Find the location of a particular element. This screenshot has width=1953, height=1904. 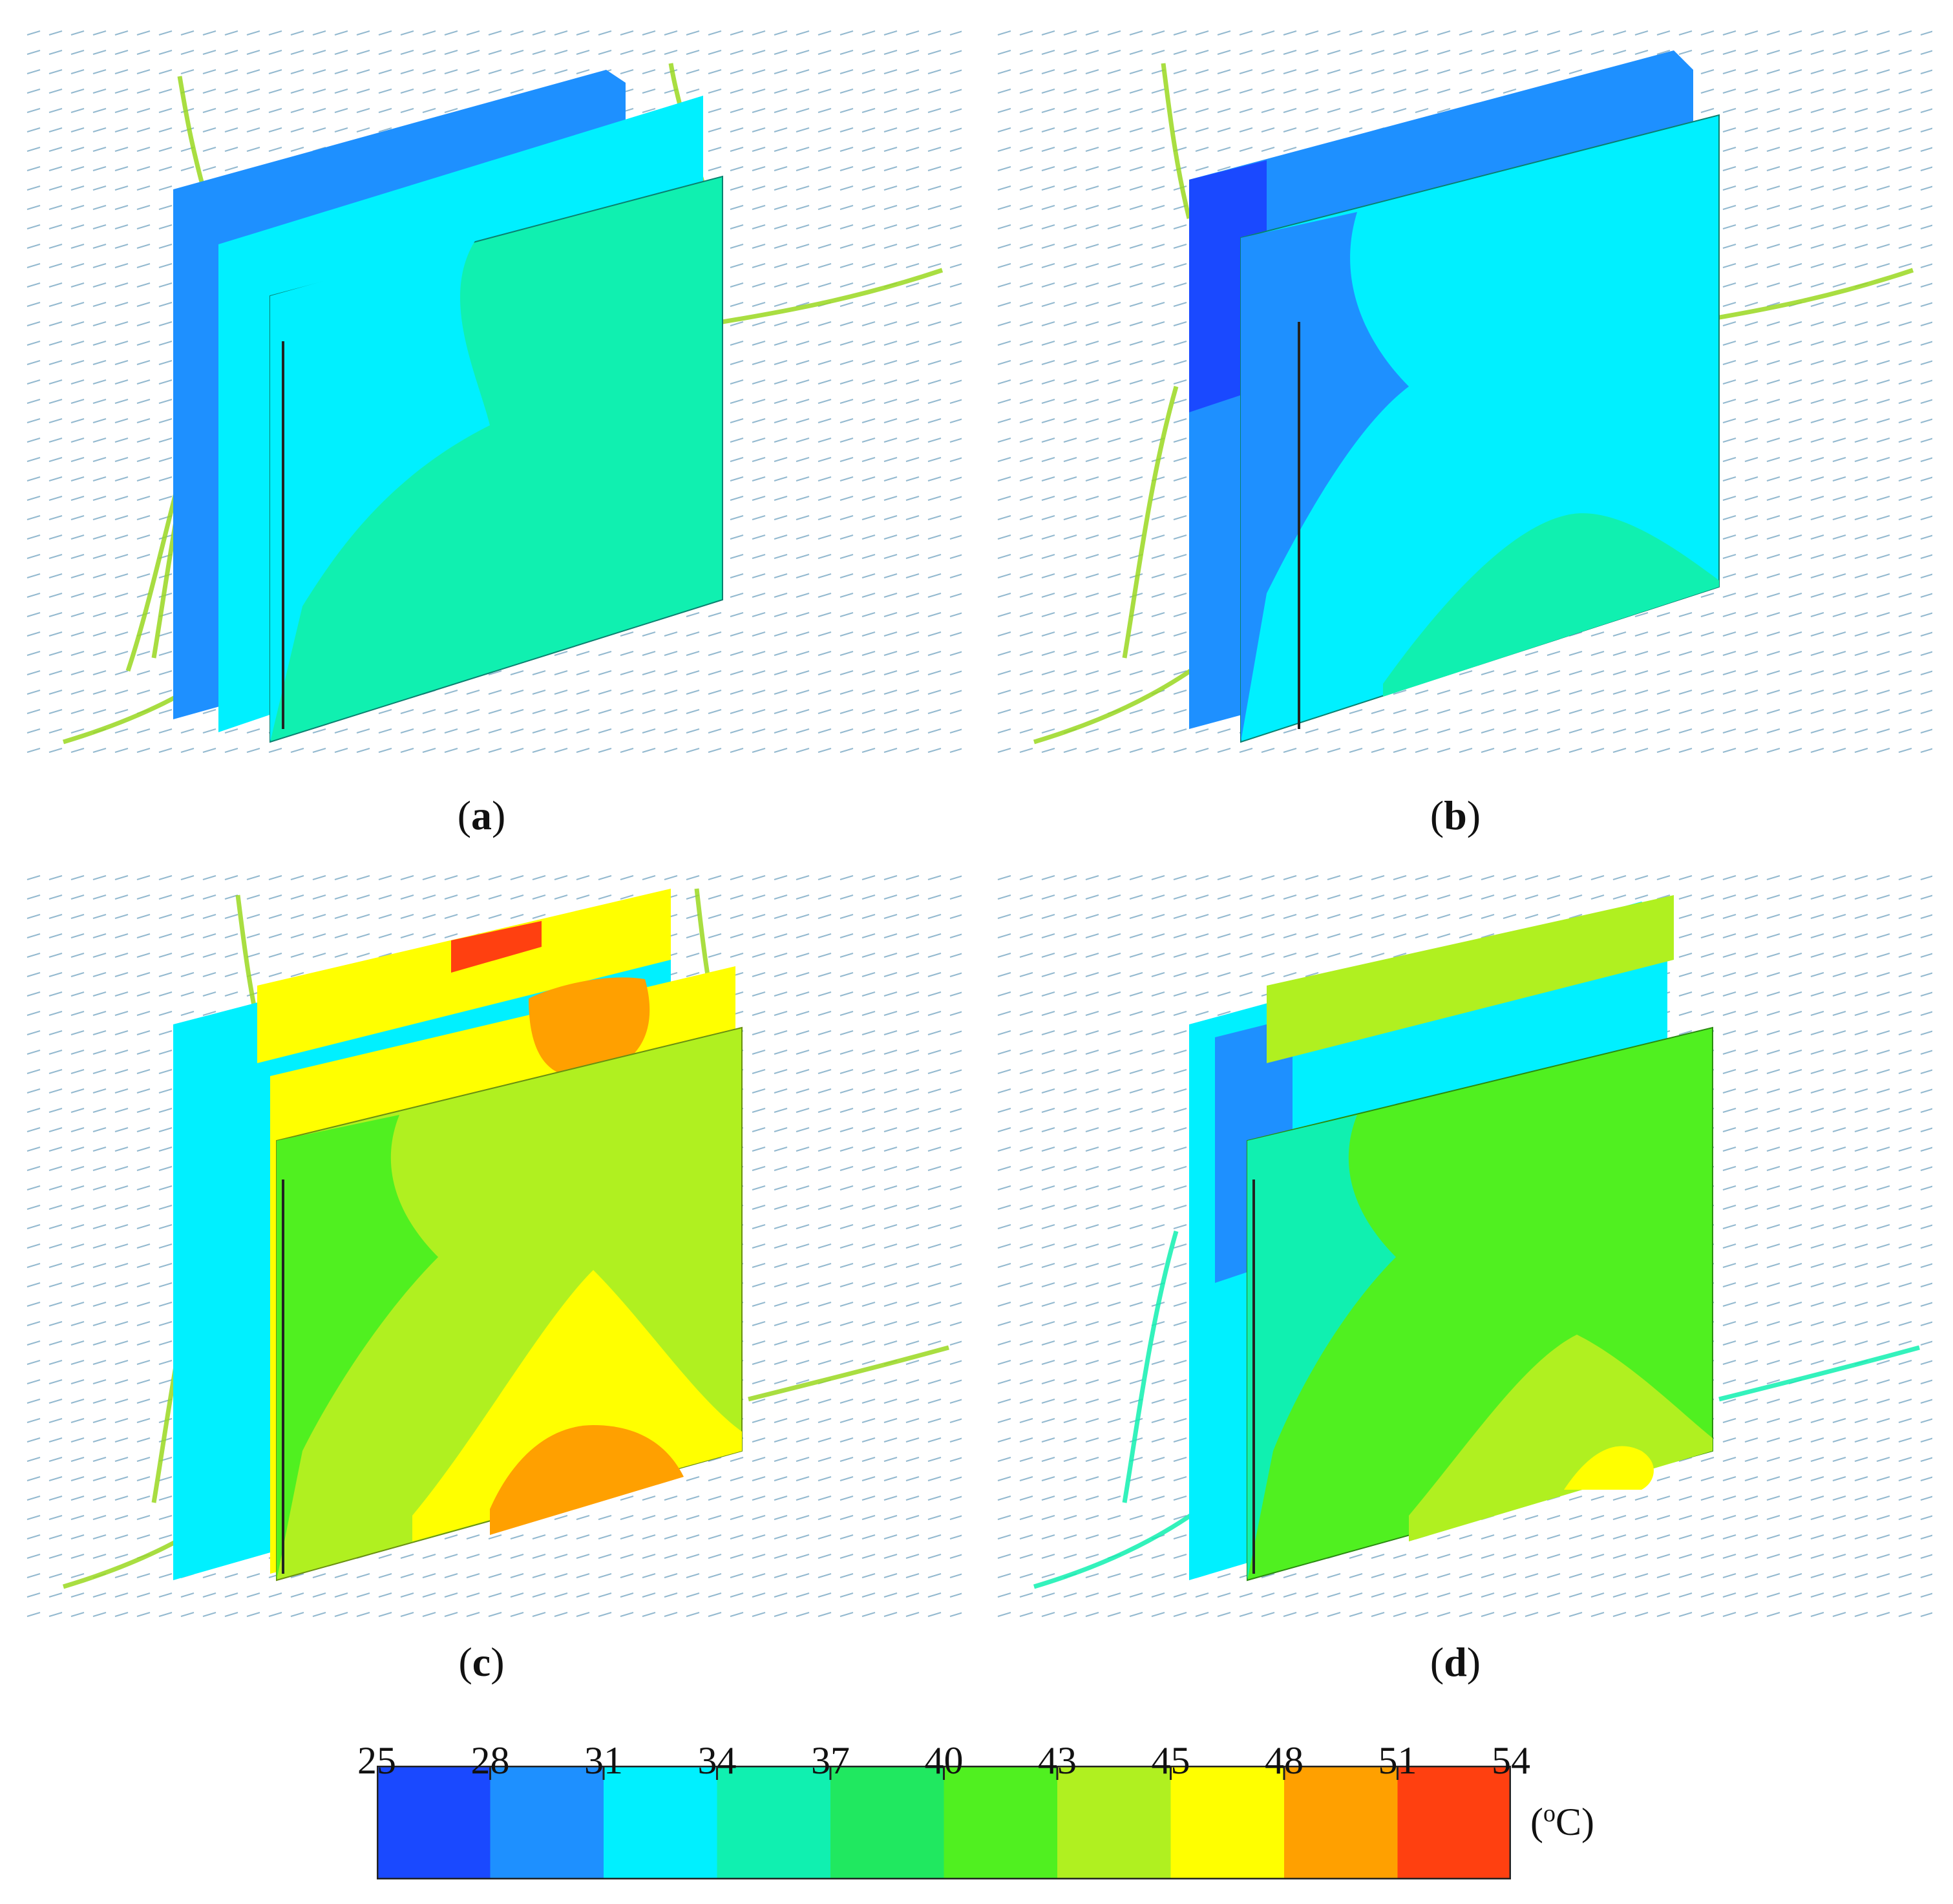

colorbar-tick-label: 37 is located at coordinates (830, 1760).